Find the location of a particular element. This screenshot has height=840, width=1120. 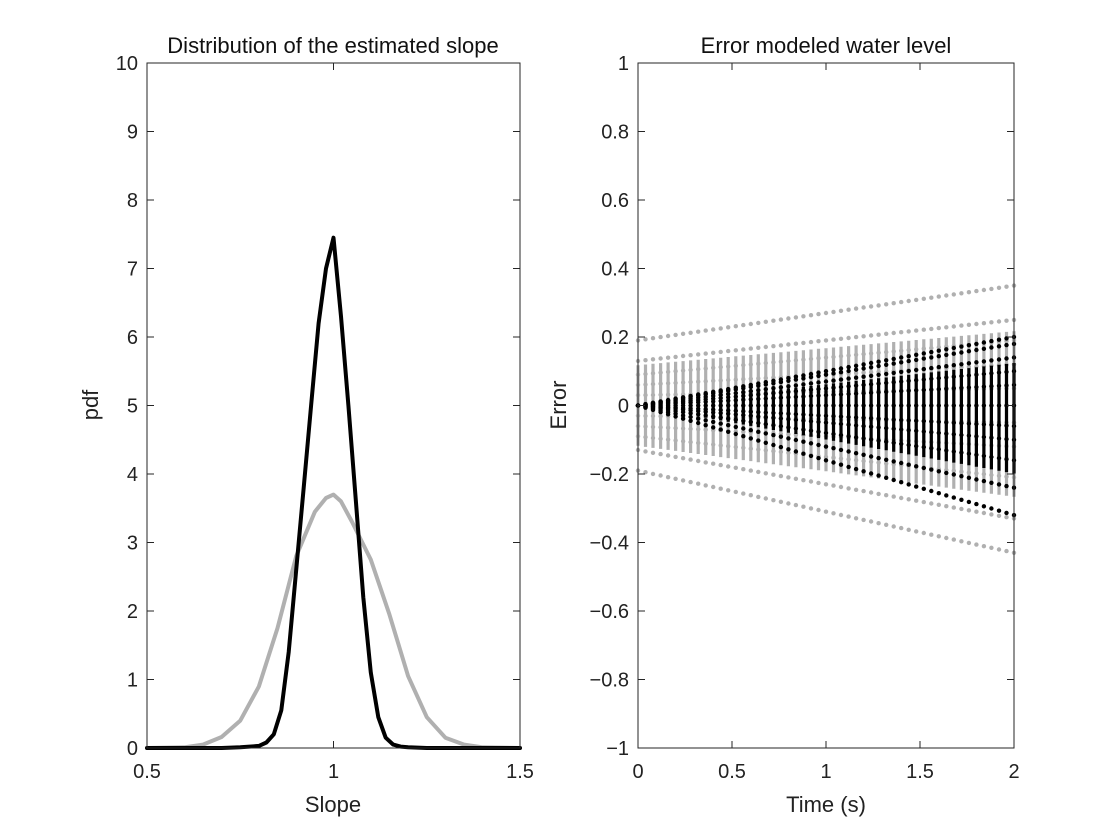

water-level-error-y-tick-label: 0.4 is located at coordinates (615, 270).